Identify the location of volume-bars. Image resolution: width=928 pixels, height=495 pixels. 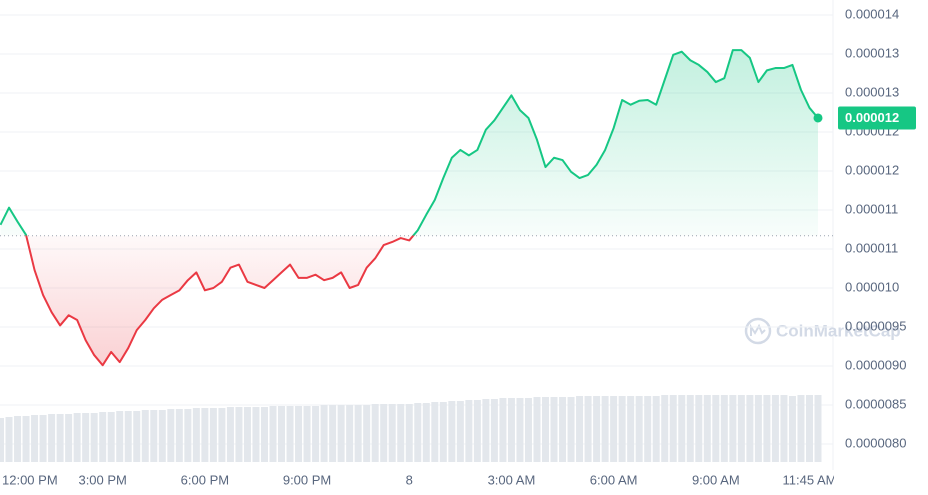
(411, 428).